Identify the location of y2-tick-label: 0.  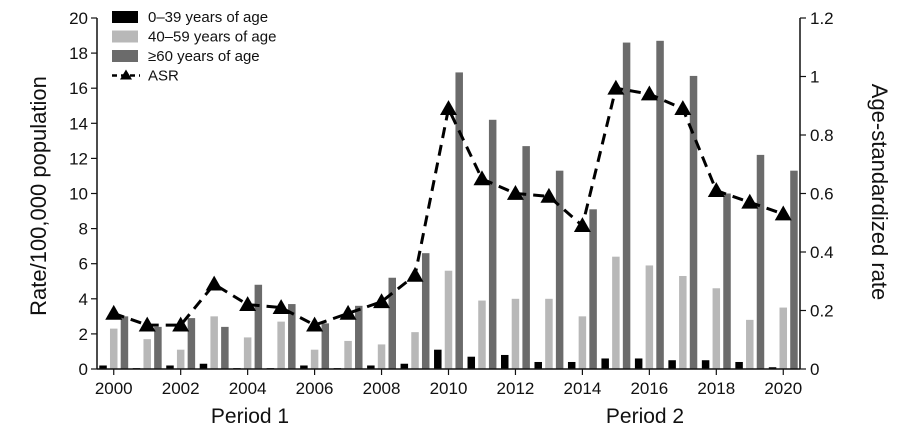
(814, 369).